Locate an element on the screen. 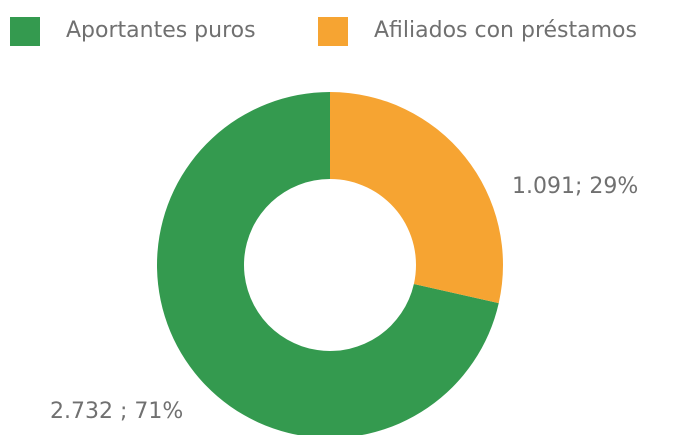  data-label: 2.732 ; 71% is located at coordinates (116, 411).